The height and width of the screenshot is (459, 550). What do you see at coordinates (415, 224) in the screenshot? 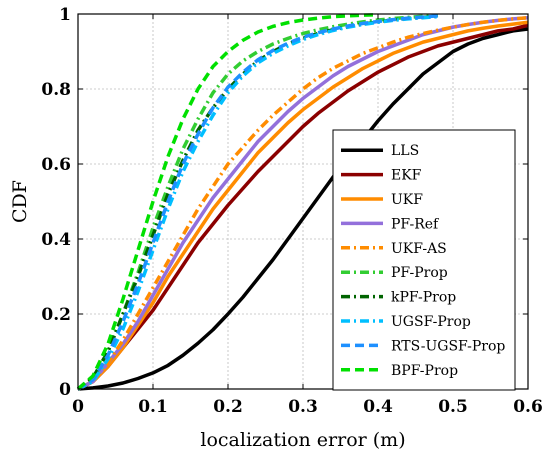
I see `legend-label: PF-Ref` at bounding box center [415, 224].